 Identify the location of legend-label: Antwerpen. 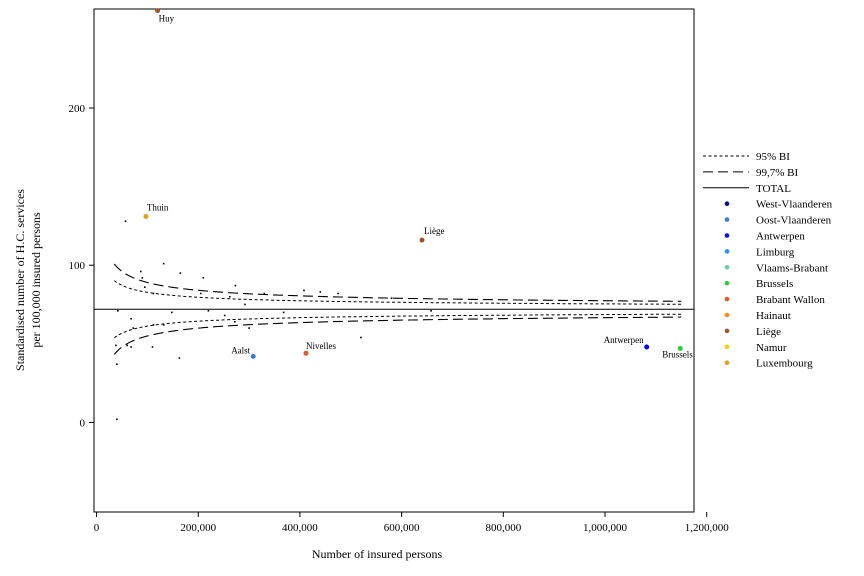
(780, 237).